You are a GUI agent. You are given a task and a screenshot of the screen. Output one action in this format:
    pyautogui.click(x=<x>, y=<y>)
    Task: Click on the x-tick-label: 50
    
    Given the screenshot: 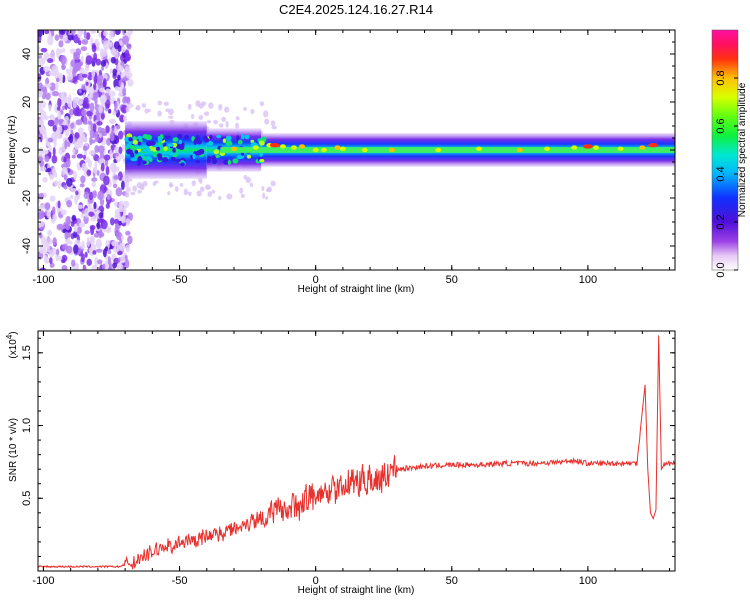 What is the action you would take?
    pyautogui.click(x=452, y=280)
    